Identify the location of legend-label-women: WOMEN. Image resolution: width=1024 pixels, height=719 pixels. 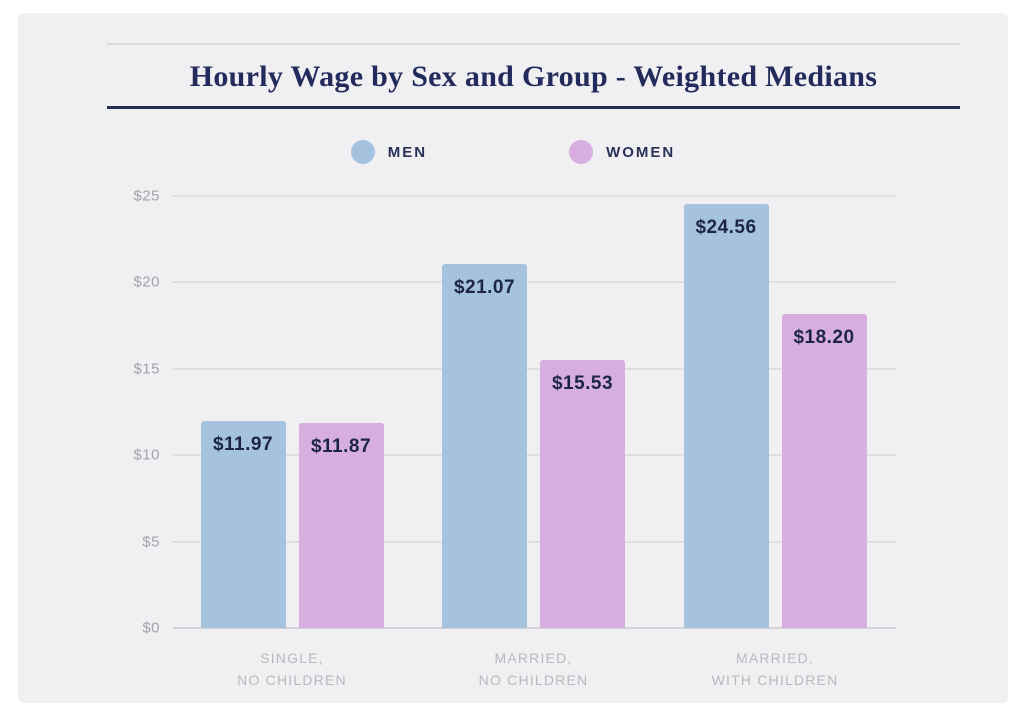
(641, 152).